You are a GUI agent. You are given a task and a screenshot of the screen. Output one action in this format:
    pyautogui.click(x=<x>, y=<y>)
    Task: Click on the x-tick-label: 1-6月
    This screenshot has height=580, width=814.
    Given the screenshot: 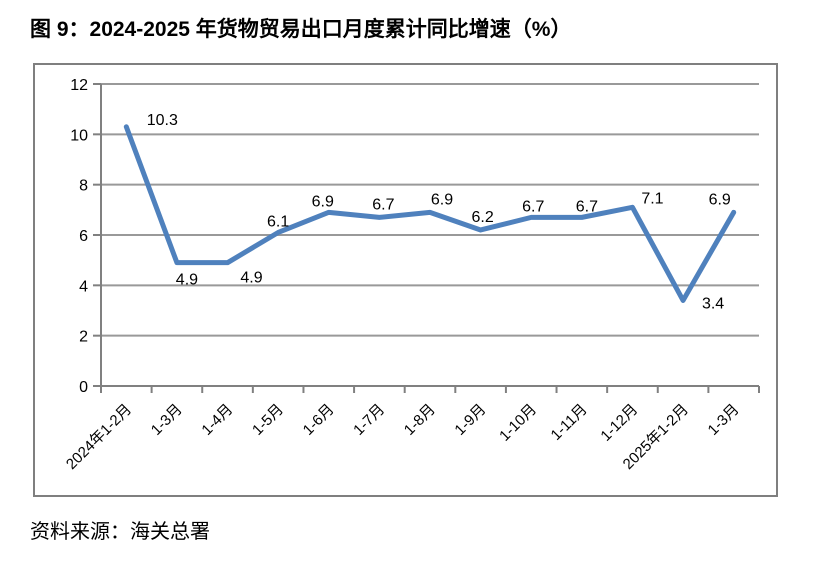 What is the action you would take?
    pyautogui.click(x=319, y=420)
    